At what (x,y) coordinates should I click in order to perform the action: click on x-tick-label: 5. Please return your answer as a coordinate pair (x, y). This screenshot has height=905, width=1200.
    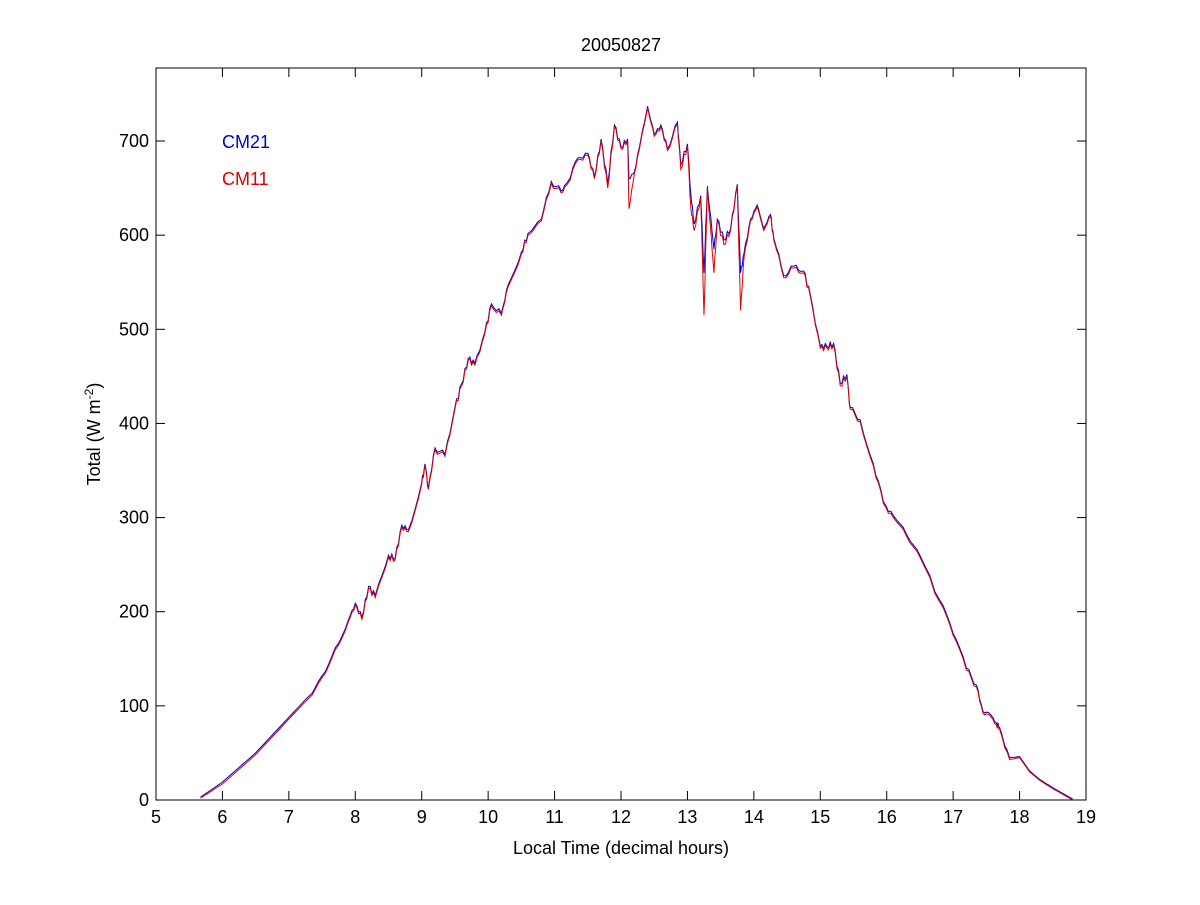
    Looking at the image, I should click on (156, 817).